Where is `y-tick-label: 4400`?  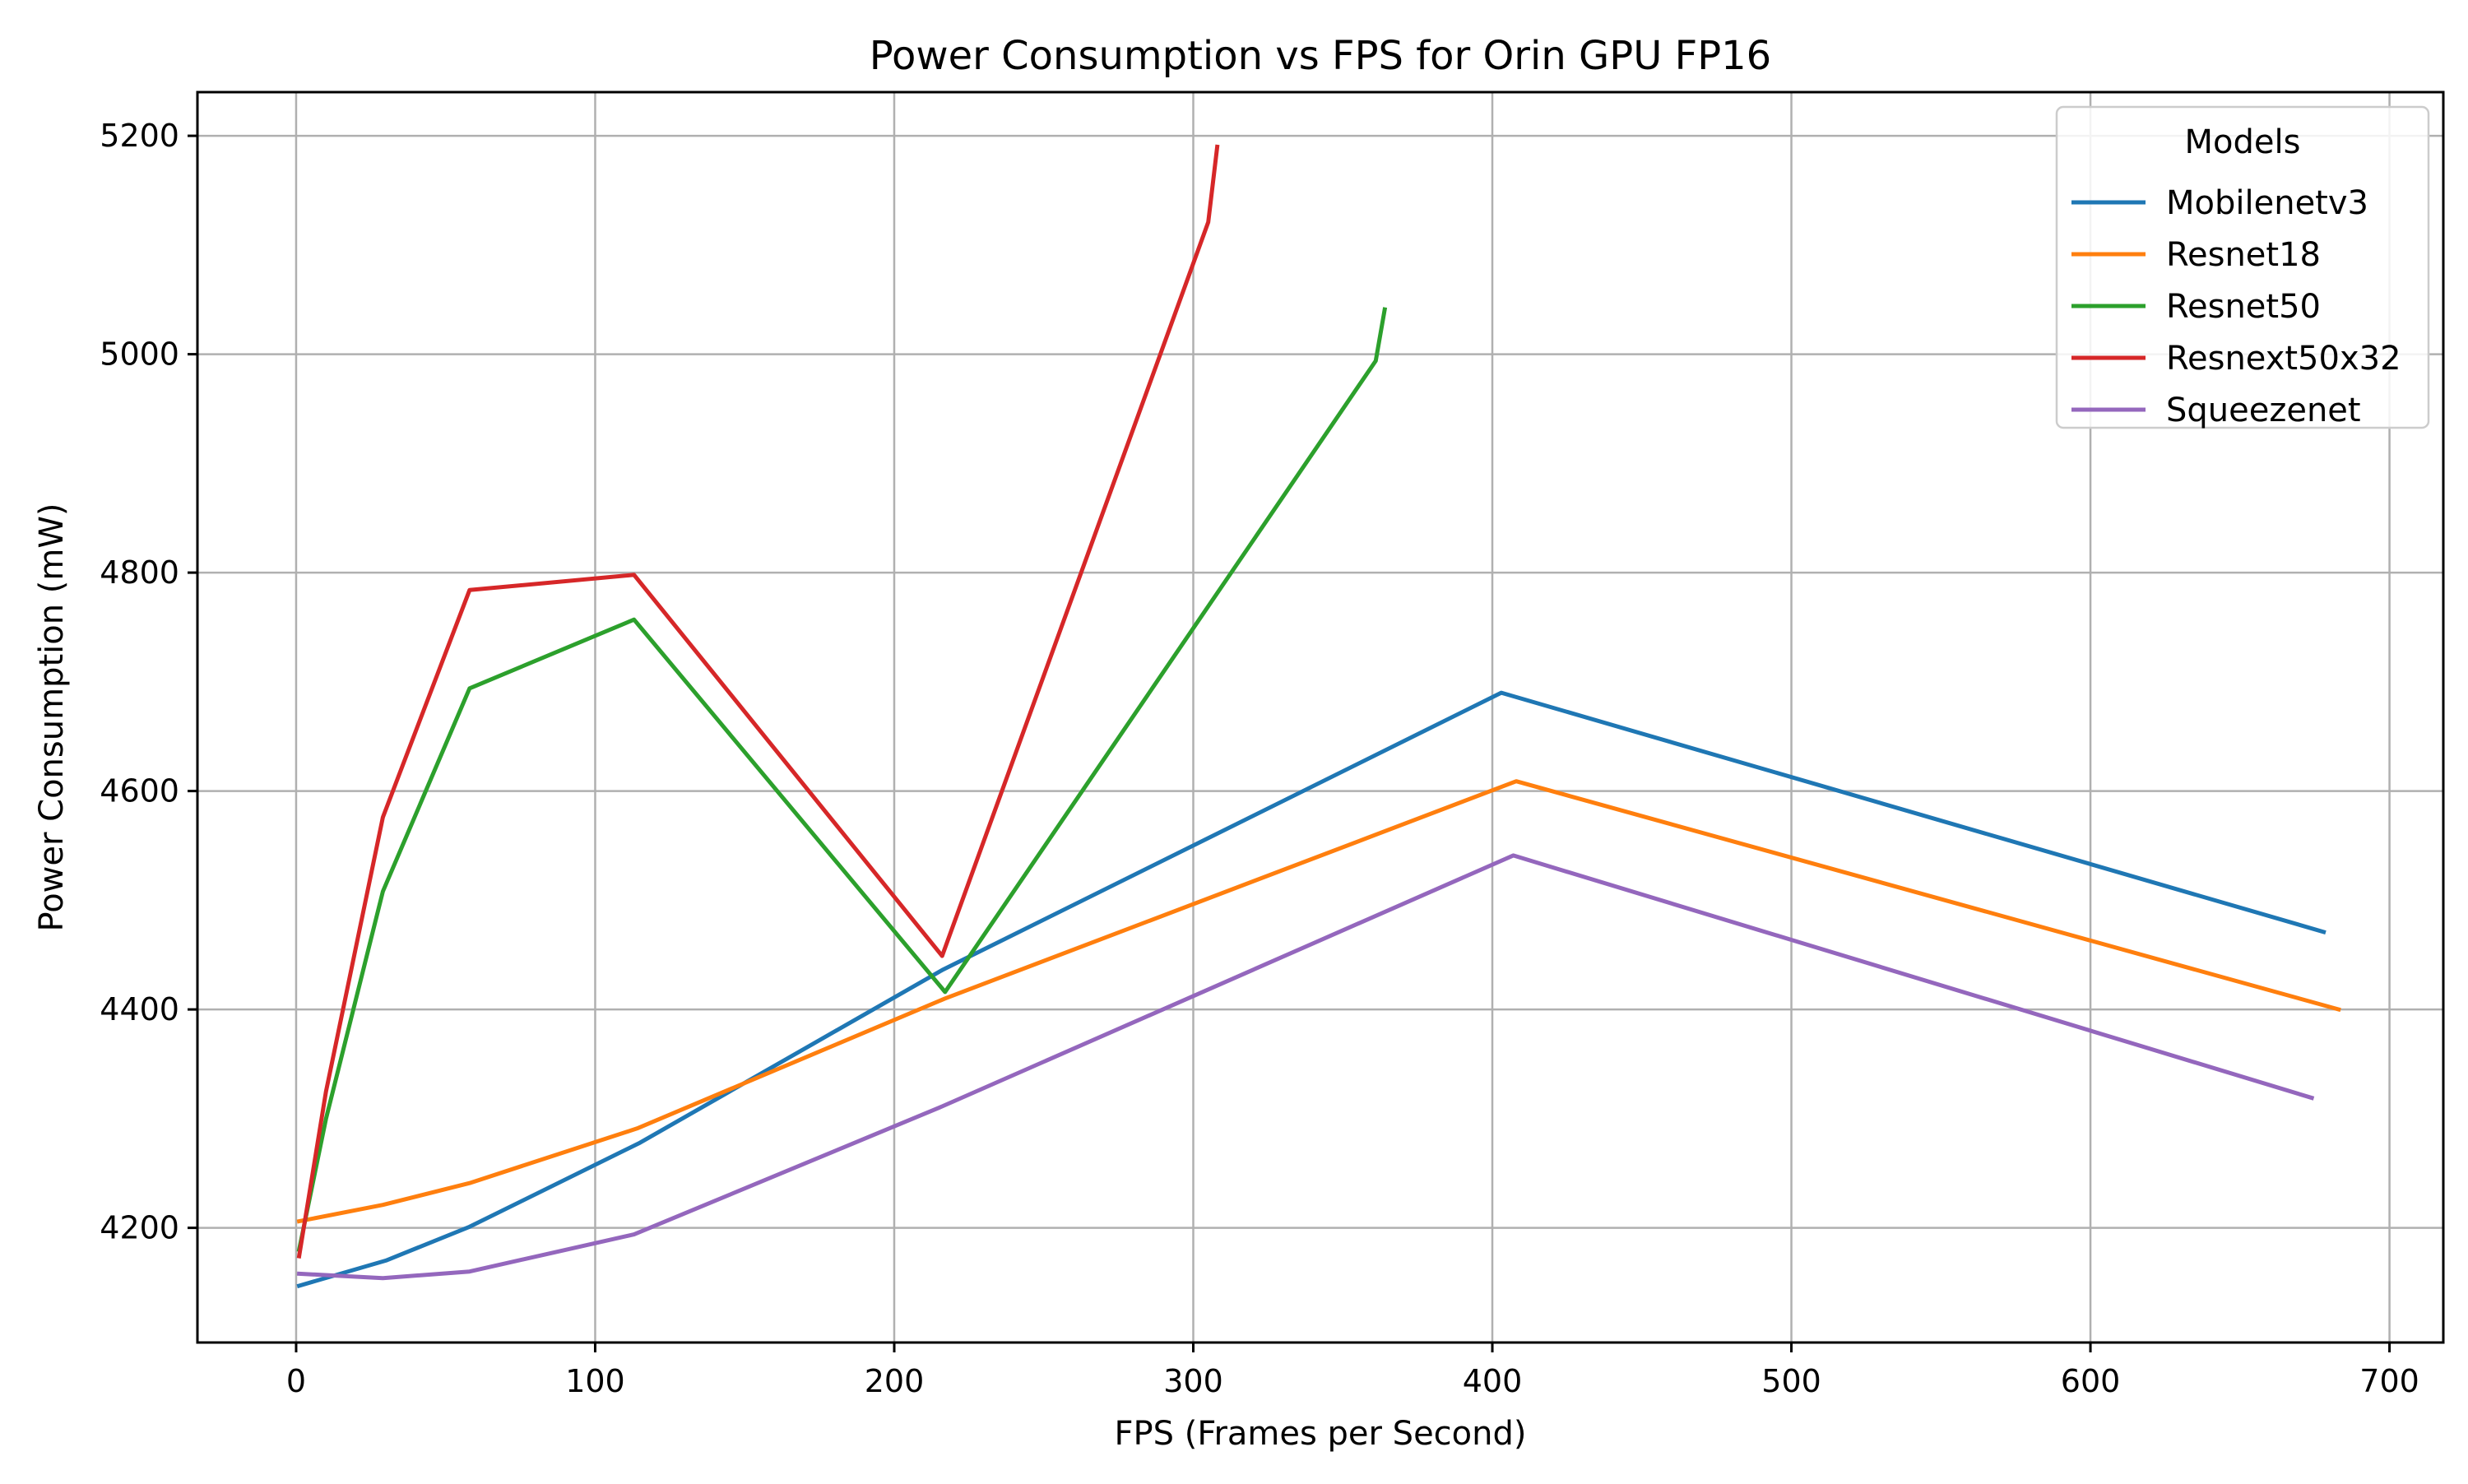 y-tick-label: 4400 is located at coordinates (139, 1009).